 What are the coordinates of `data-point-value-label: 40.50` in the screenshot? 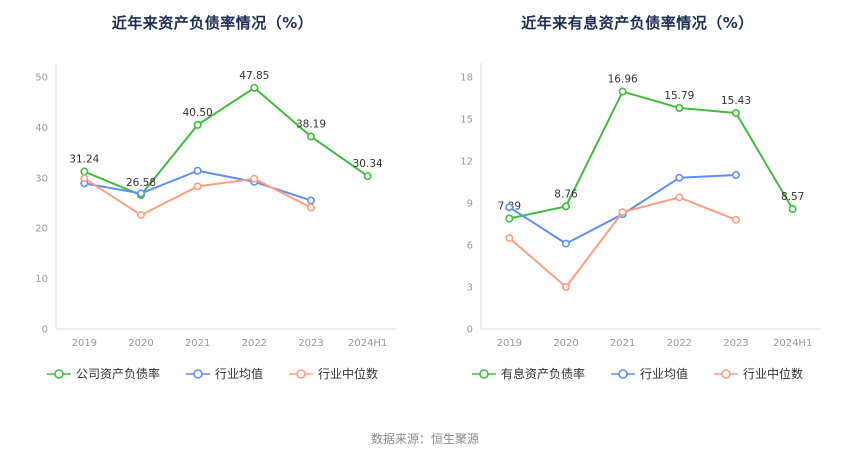 It's located at (197, 113).